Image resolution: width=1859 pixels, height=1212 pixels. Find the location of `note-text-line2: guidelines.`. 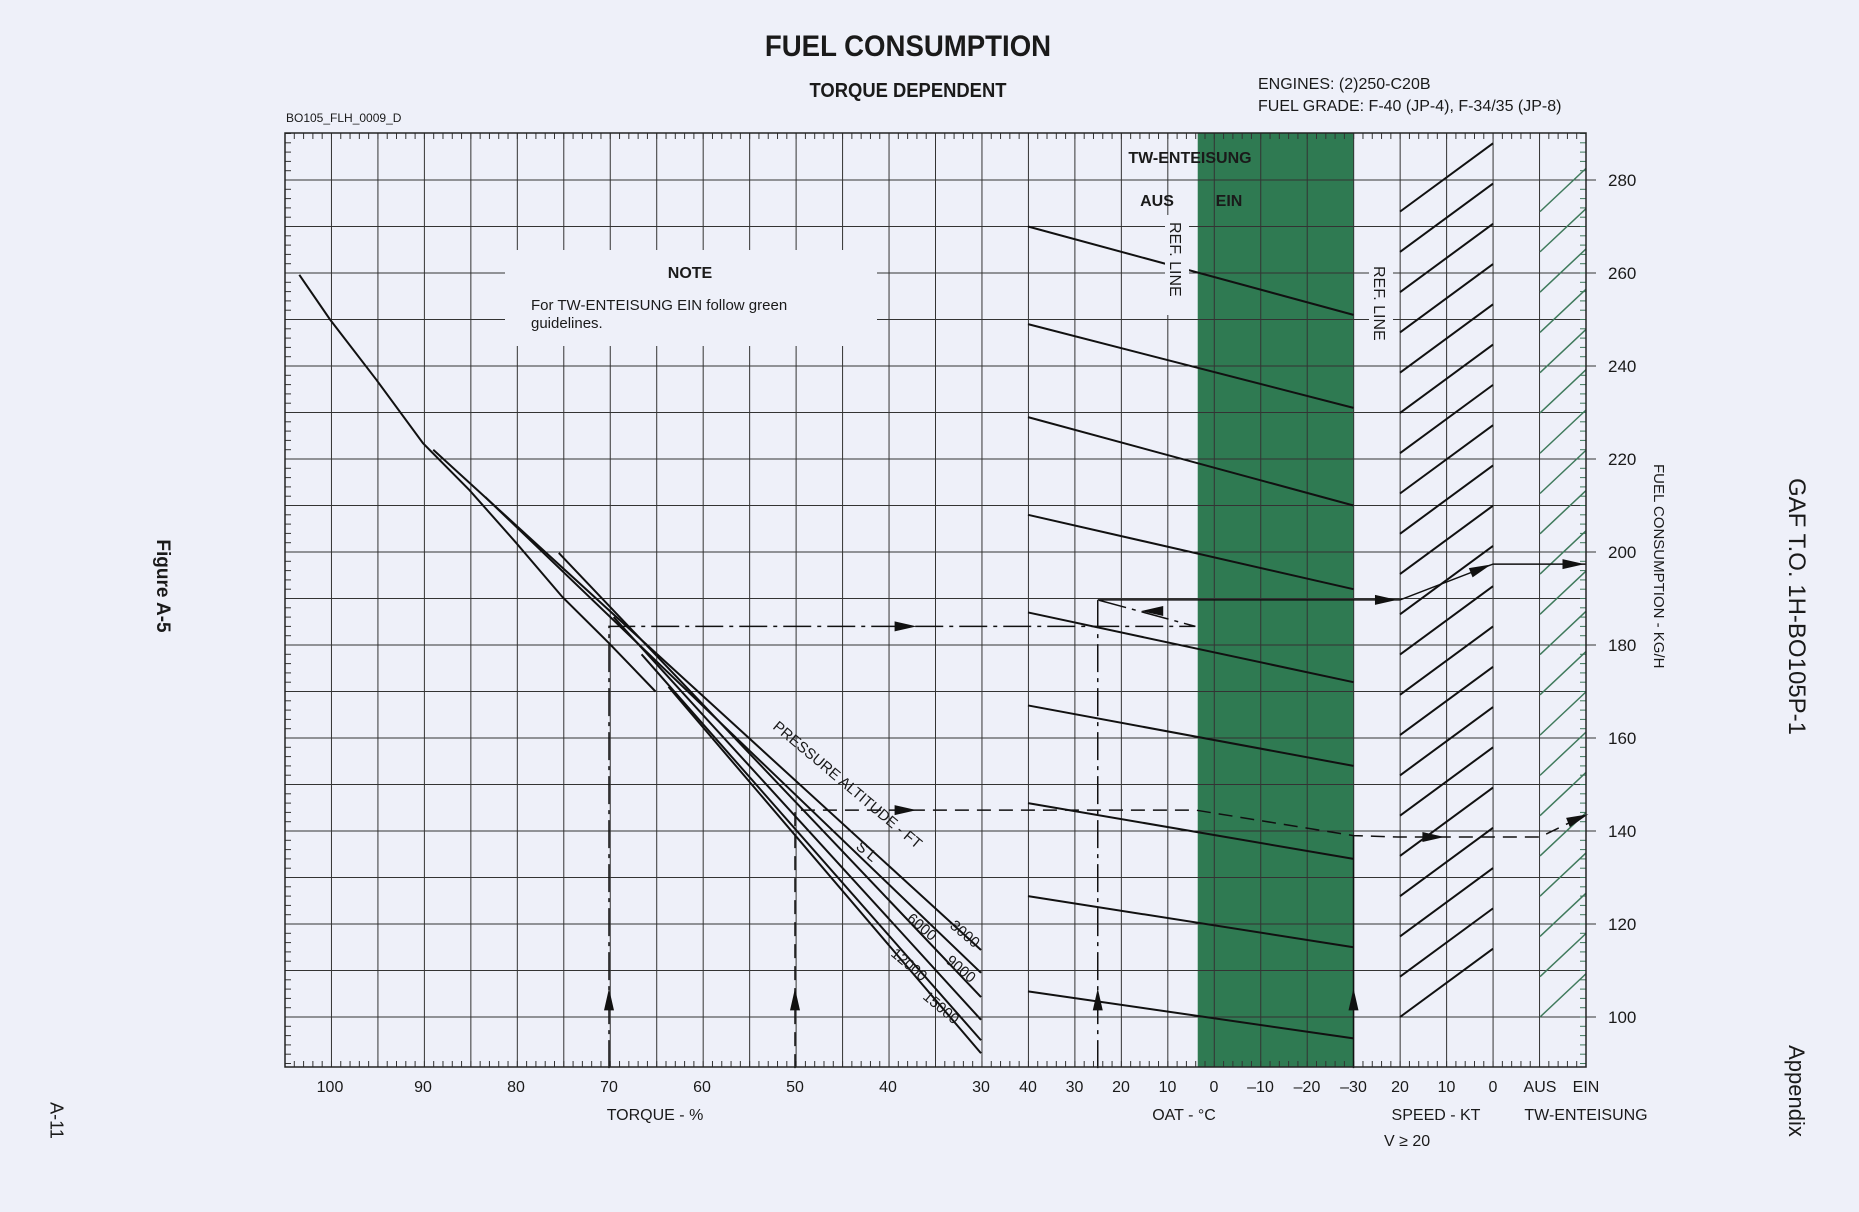

note-text-line2: guidelines. is located at coordinates (567, 323).